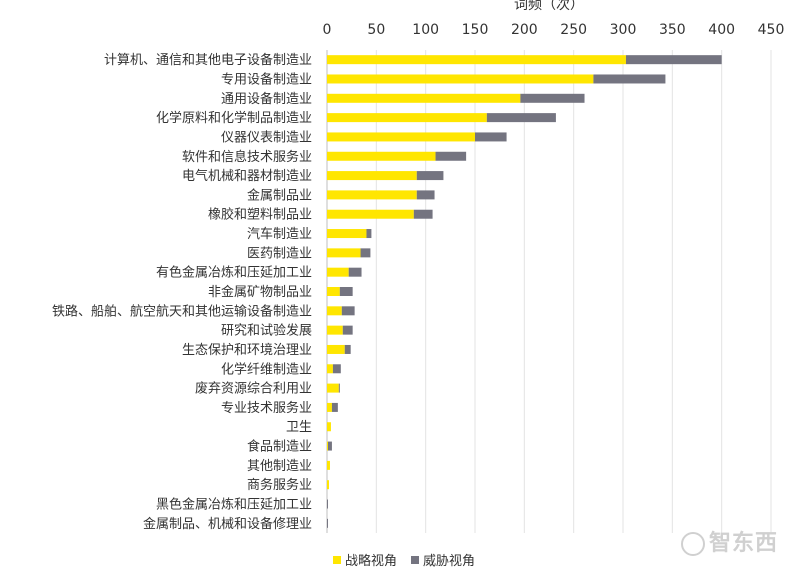 The width and height of the screenshot is (800, 575). What do you see at coordinates (266, 369) in the screenshot?
I see `category-label: 化学纤维制造业` at bounding box center [266, 369].